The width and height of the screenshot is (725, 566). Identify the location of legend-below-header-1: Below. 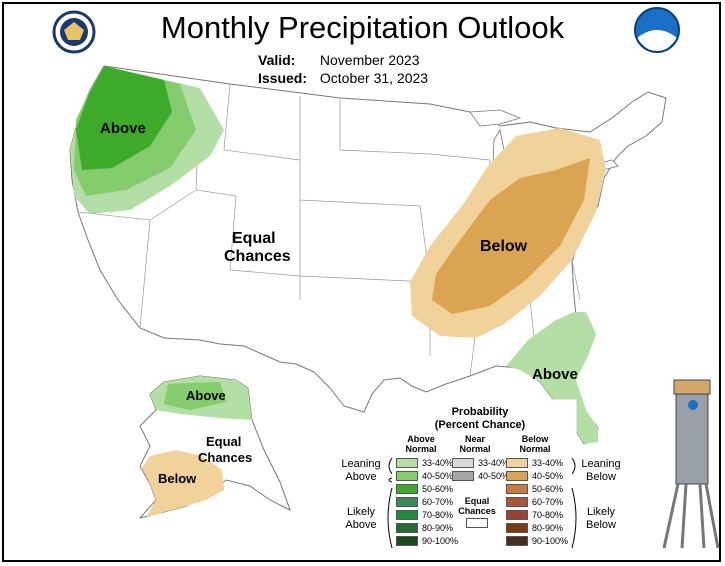
(535, 439).